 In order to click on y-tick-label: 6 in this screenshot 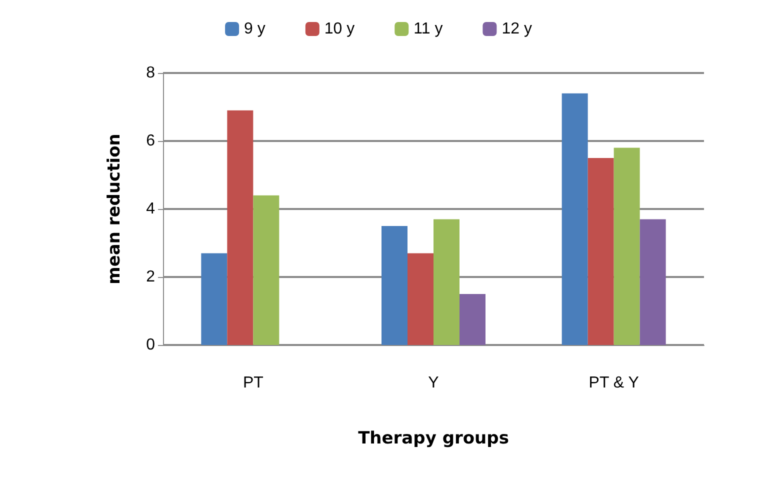, I will do `click(151, 141)`.